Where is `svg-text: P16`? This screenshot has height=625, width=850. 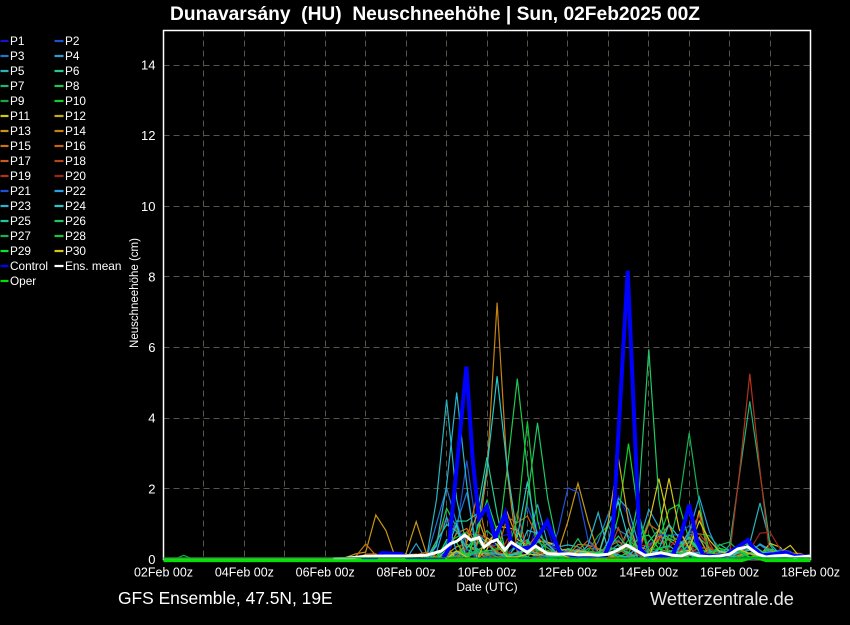
svg-text: P16 is located at coordinates (75, 146).